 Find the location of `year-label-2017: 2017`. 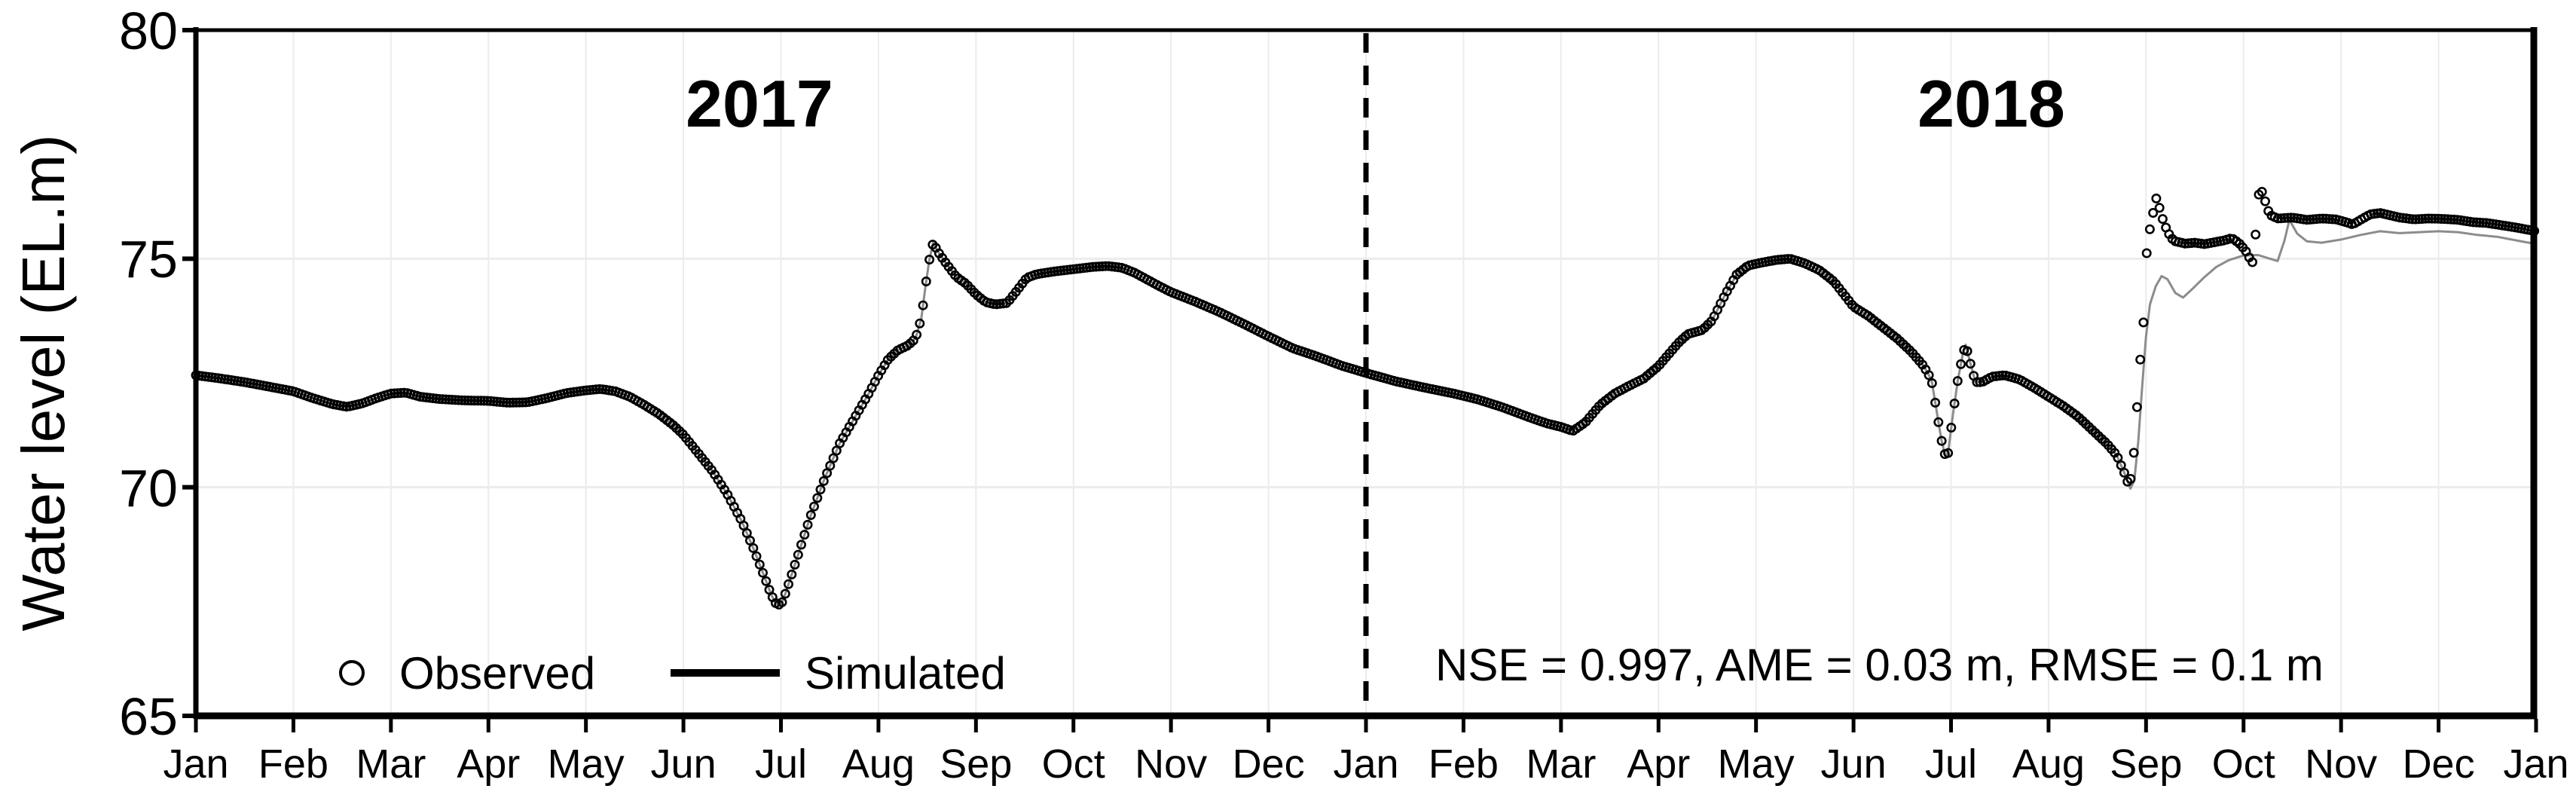

year-label-2017: 2017 is located at coordinates (759, 104).